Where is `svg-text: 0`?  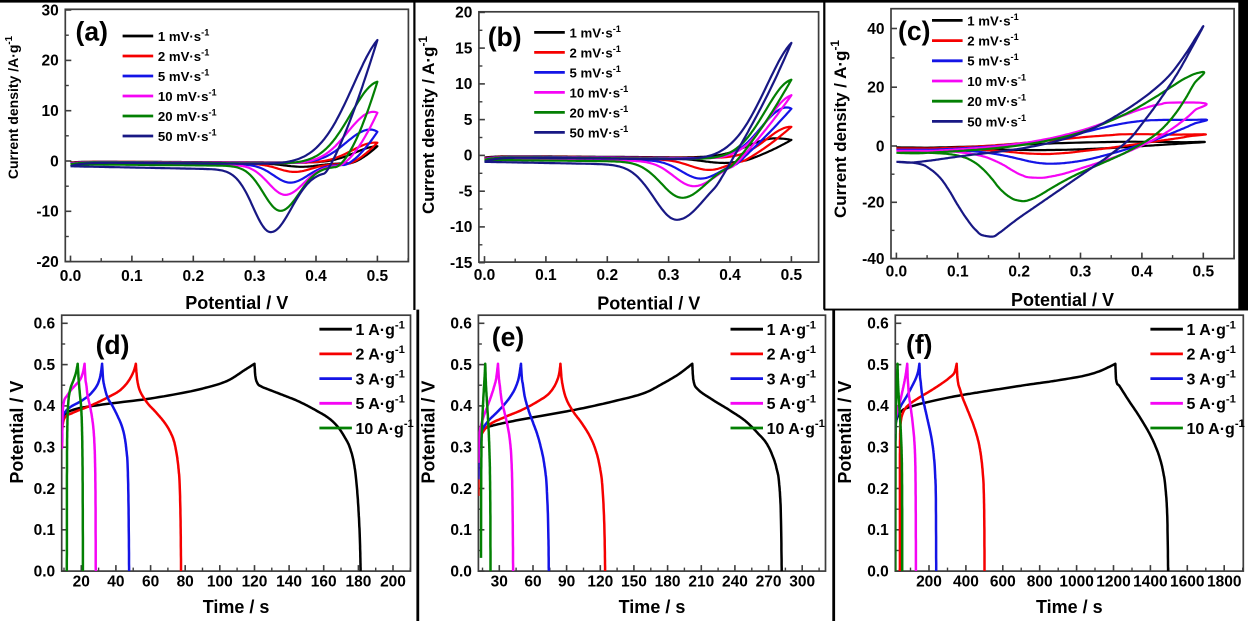
svg-text: 0 is located at coordinates (880, 146).